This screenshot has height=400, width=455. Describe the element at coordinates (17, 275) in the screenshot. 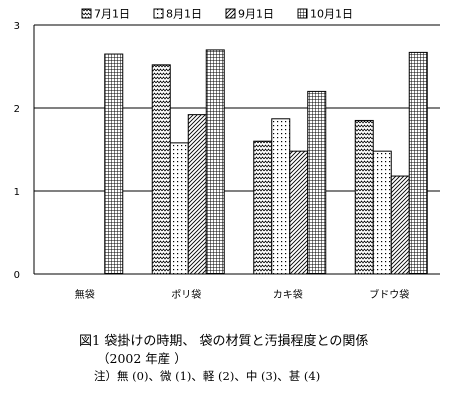

I see `y-tick-label: 0` at that location.